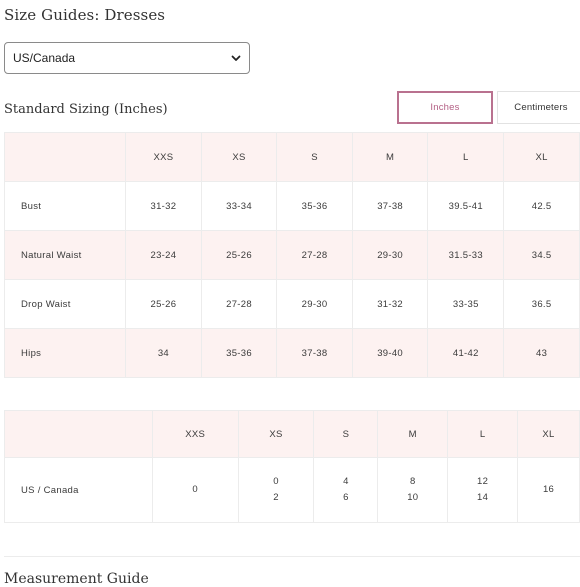 The height and width of the screenshot is (587, 580). Describe the element at coordinates (127, 58) in the screenshot. I see `region-select: US/Canada` at that location.